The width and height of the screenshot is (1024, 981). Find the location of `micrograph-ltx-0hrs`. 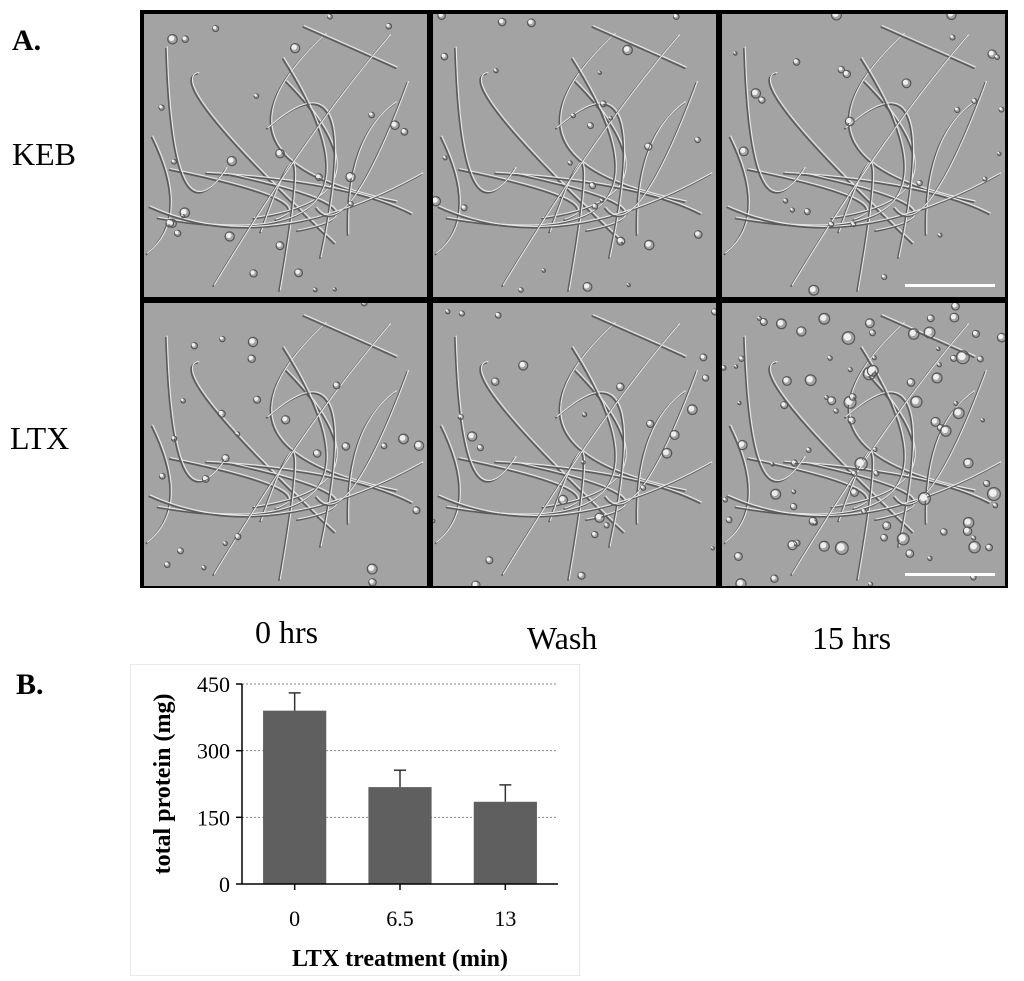

micrograph-ltx-0hrs is located at coordinates (285, 444).